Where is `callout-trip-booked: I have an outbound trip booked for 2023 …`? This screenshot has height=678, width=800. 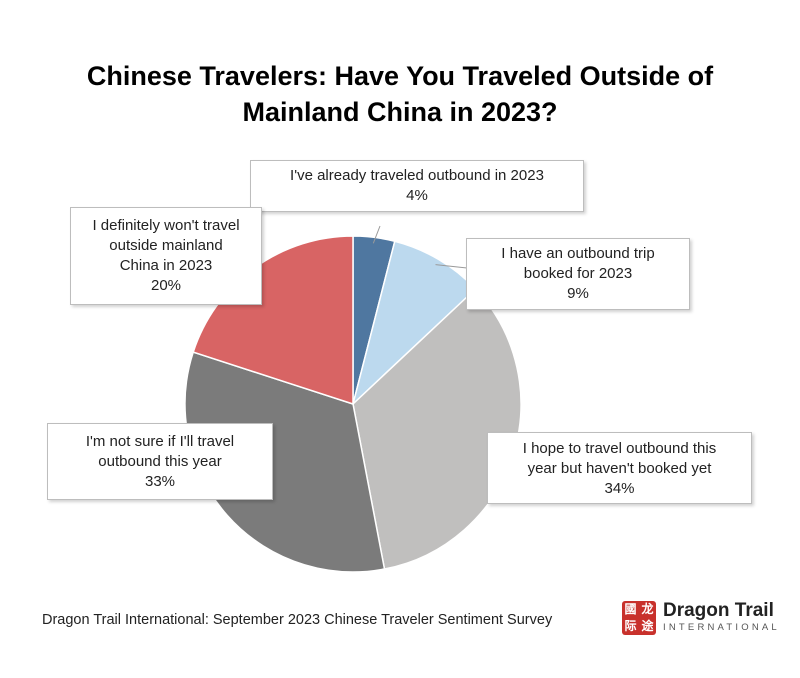
callout-trip-booked: I have an outbound trip booked for 2023 … is located at coordinates (578, 274).